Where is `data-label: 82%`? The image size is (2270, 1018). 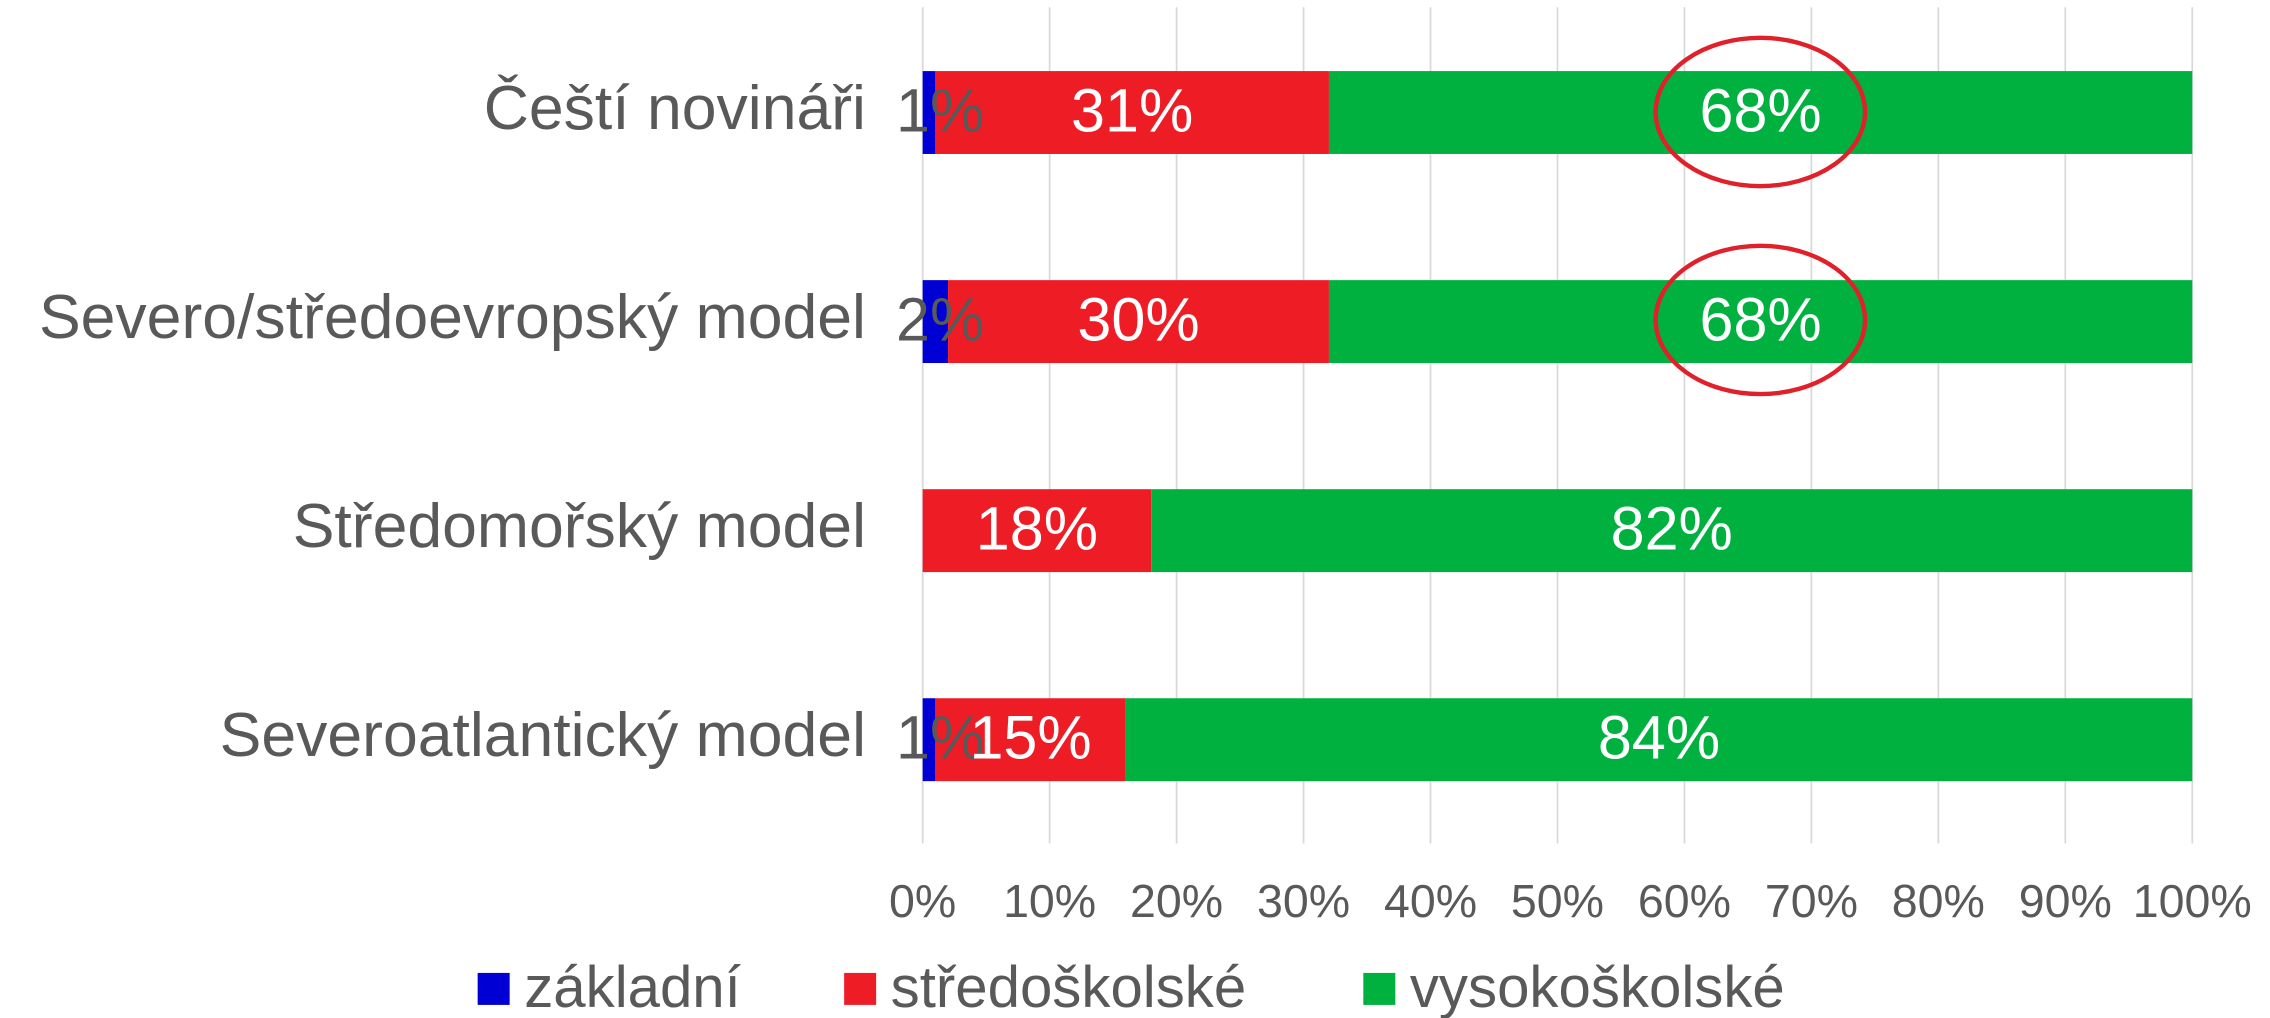
data-label: 82% is located at coordinates (1672, 529).